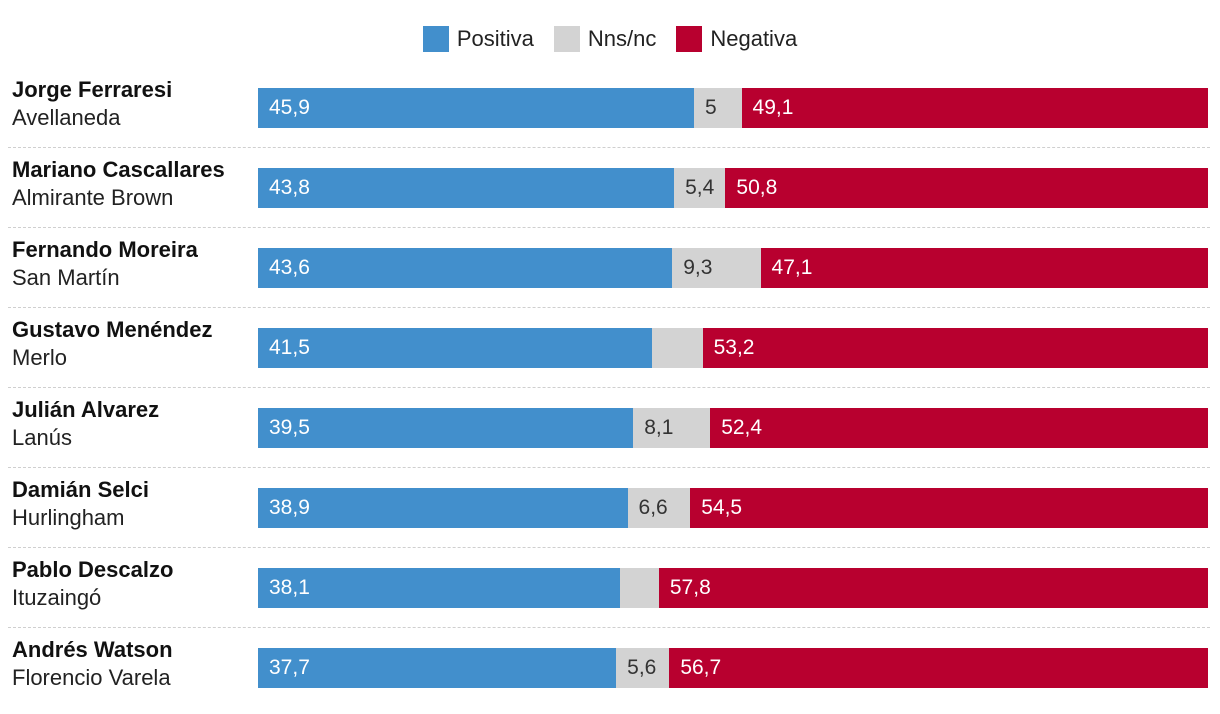  Describe the element at coordinates (439, 588) in the screenshot. I see `bar-segment-positiva: 38,1` at that location.